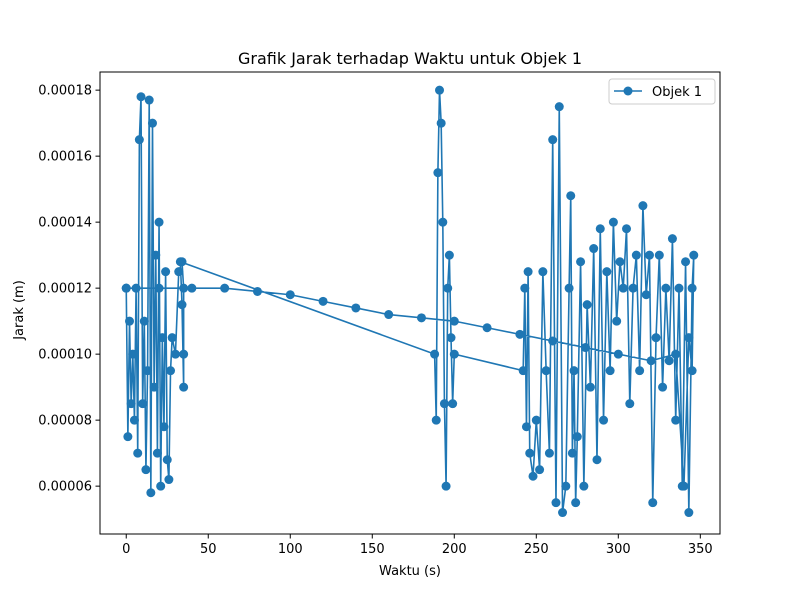 Image resolution: width=800 pixels, height=600 pixels. I want to click on legend: Objek 1, so click(662, 91).